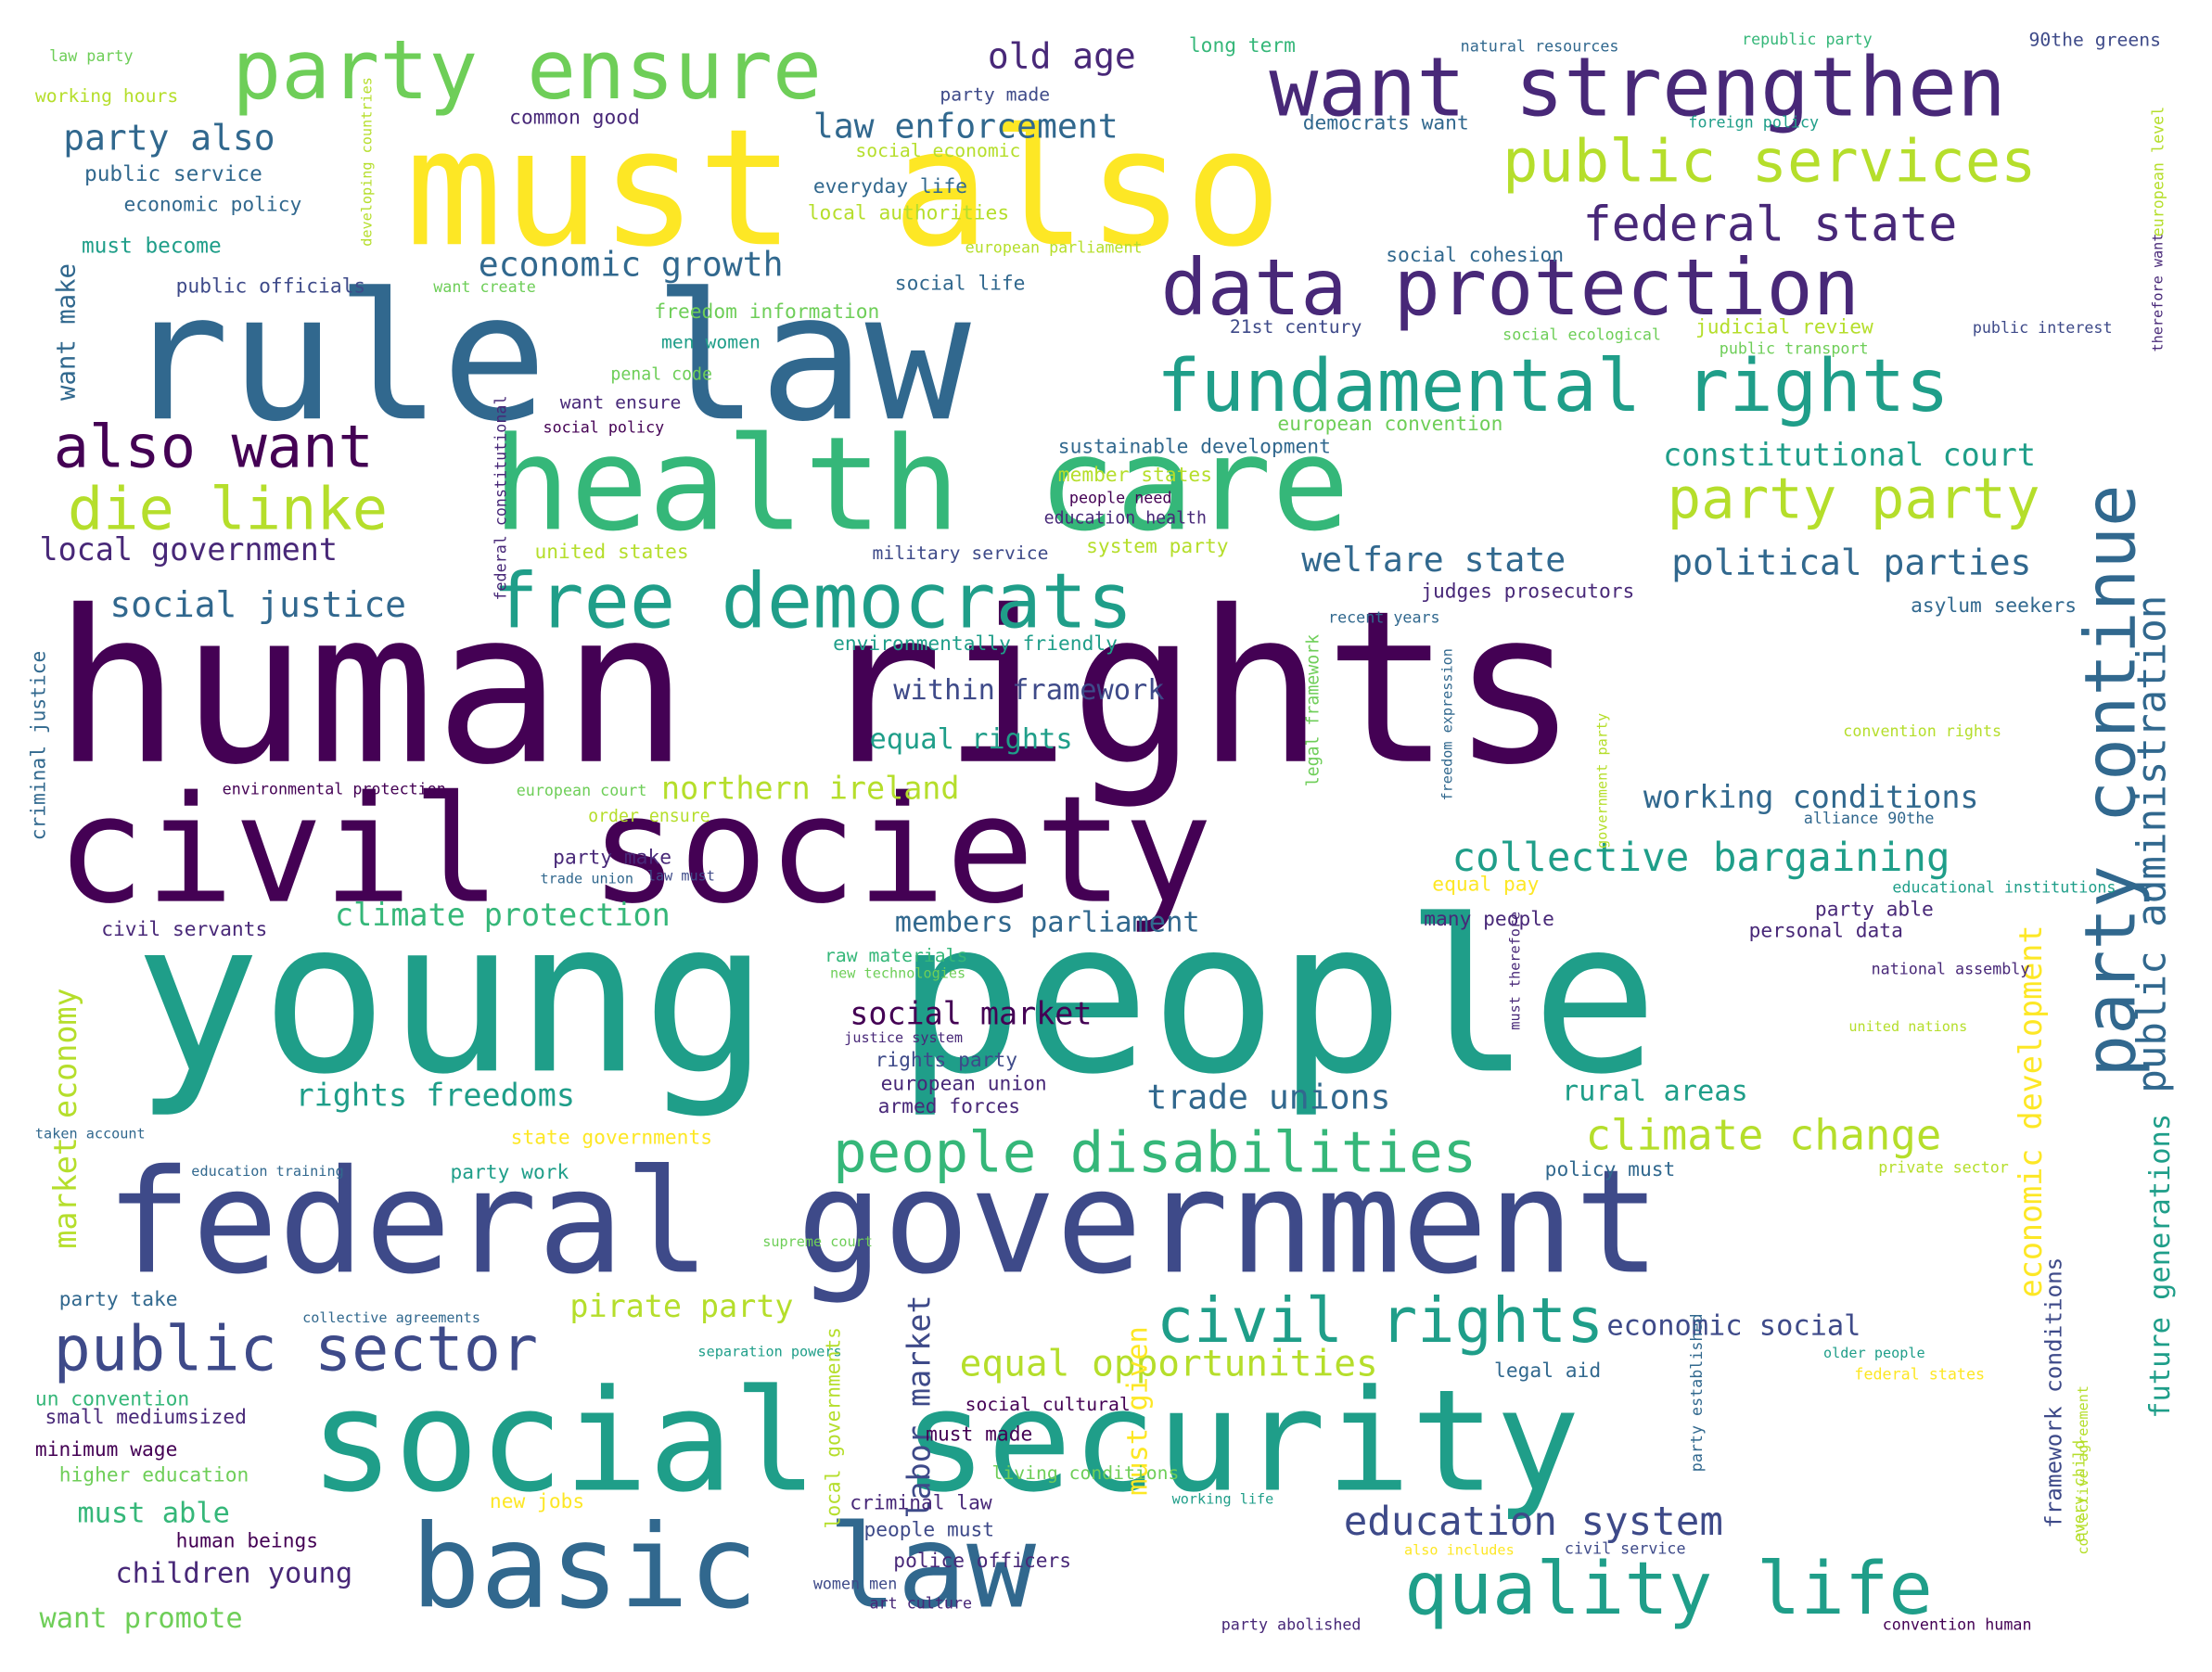 The image size is (2212, 1672). I want to click on word-cloud-term: public administration, so click(2152, 843).